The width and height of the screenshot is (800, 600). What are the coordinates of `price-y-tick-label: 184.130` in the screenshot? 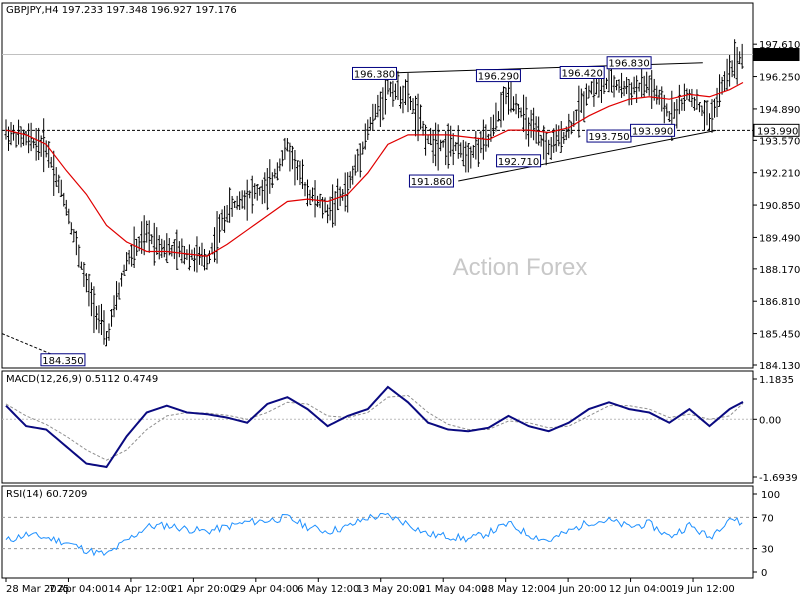 It's located at (779, 366).